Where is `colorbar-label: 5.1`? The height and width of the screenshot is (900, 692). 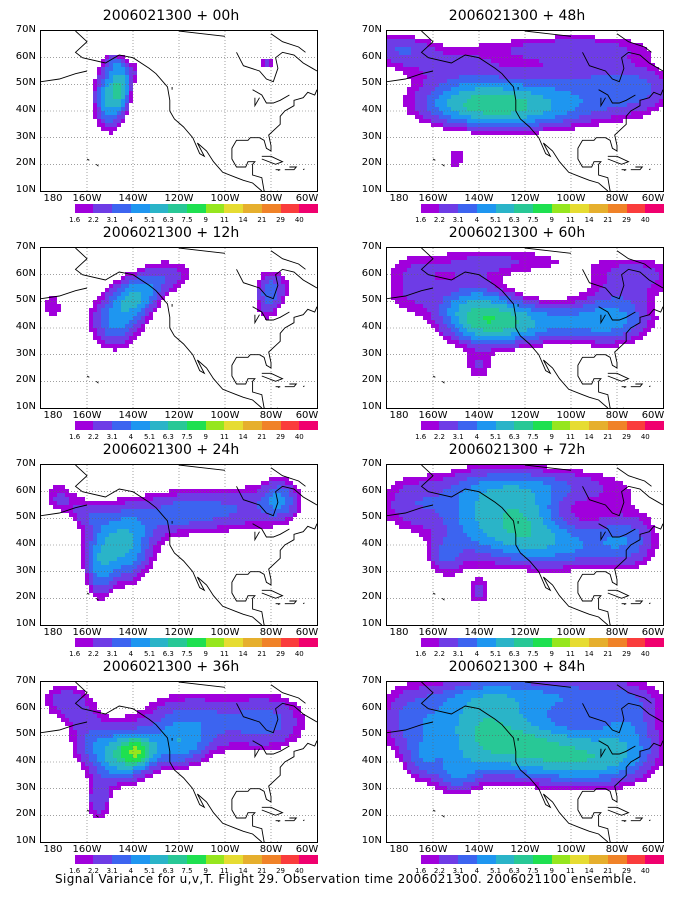 colorbar-label: 5.1 is located at coordinates (149, 654).